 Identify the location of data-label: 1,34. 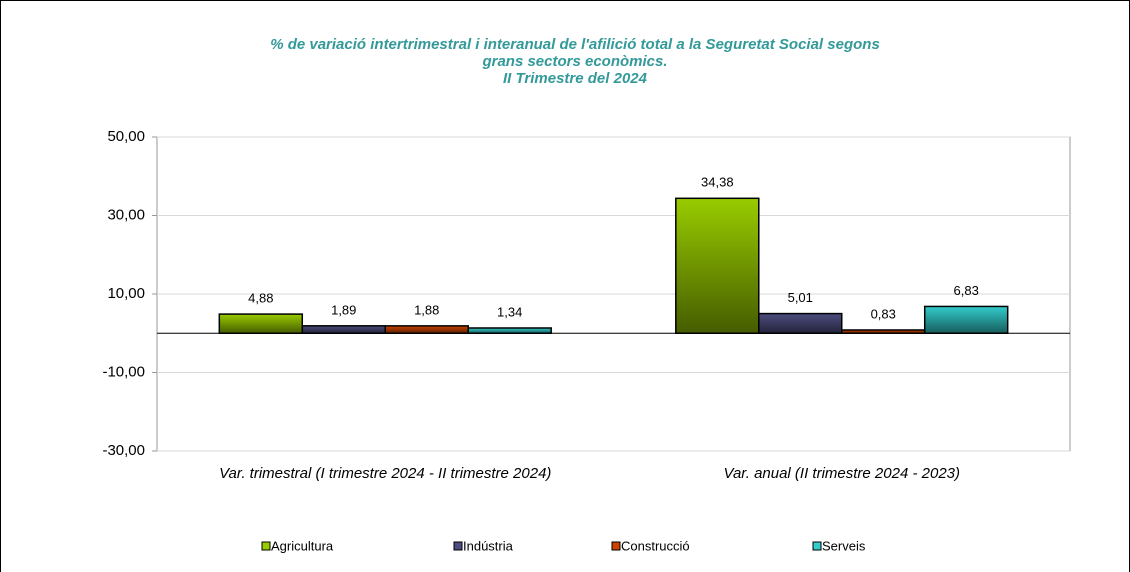
(509, 311).